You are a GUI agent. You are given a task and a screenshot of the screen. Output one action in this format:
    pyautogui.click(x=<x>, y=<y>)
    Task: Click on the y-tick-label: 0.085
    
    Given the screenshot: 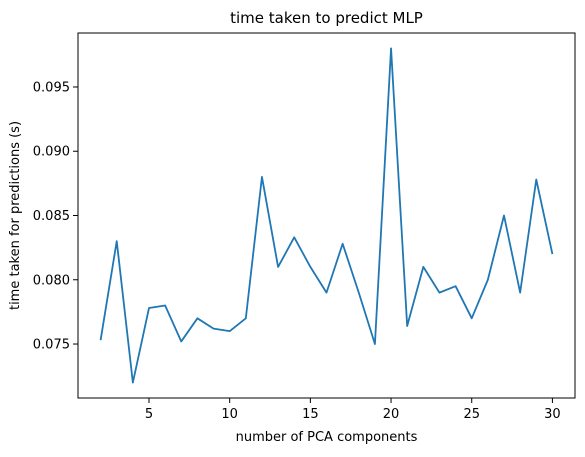 What is the action you would take?
    pyautogui.click(x=51, y=216)
    